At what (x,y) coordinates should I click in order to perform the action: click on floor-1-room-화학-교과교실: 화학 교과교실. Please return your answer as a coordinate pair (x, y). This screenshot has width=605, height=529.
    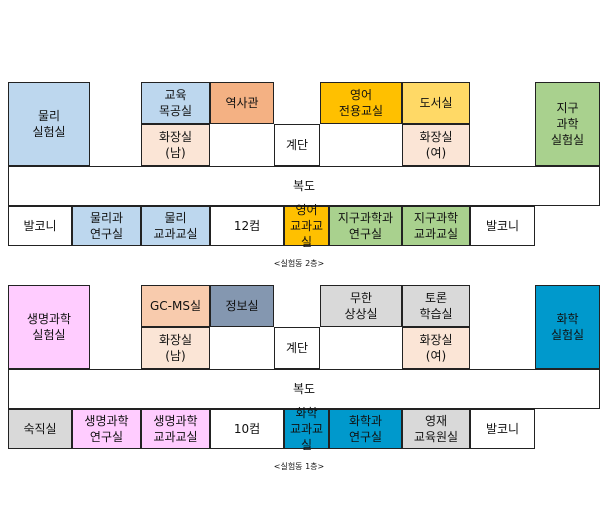
    Looking at the image, I should click on (306, 429).